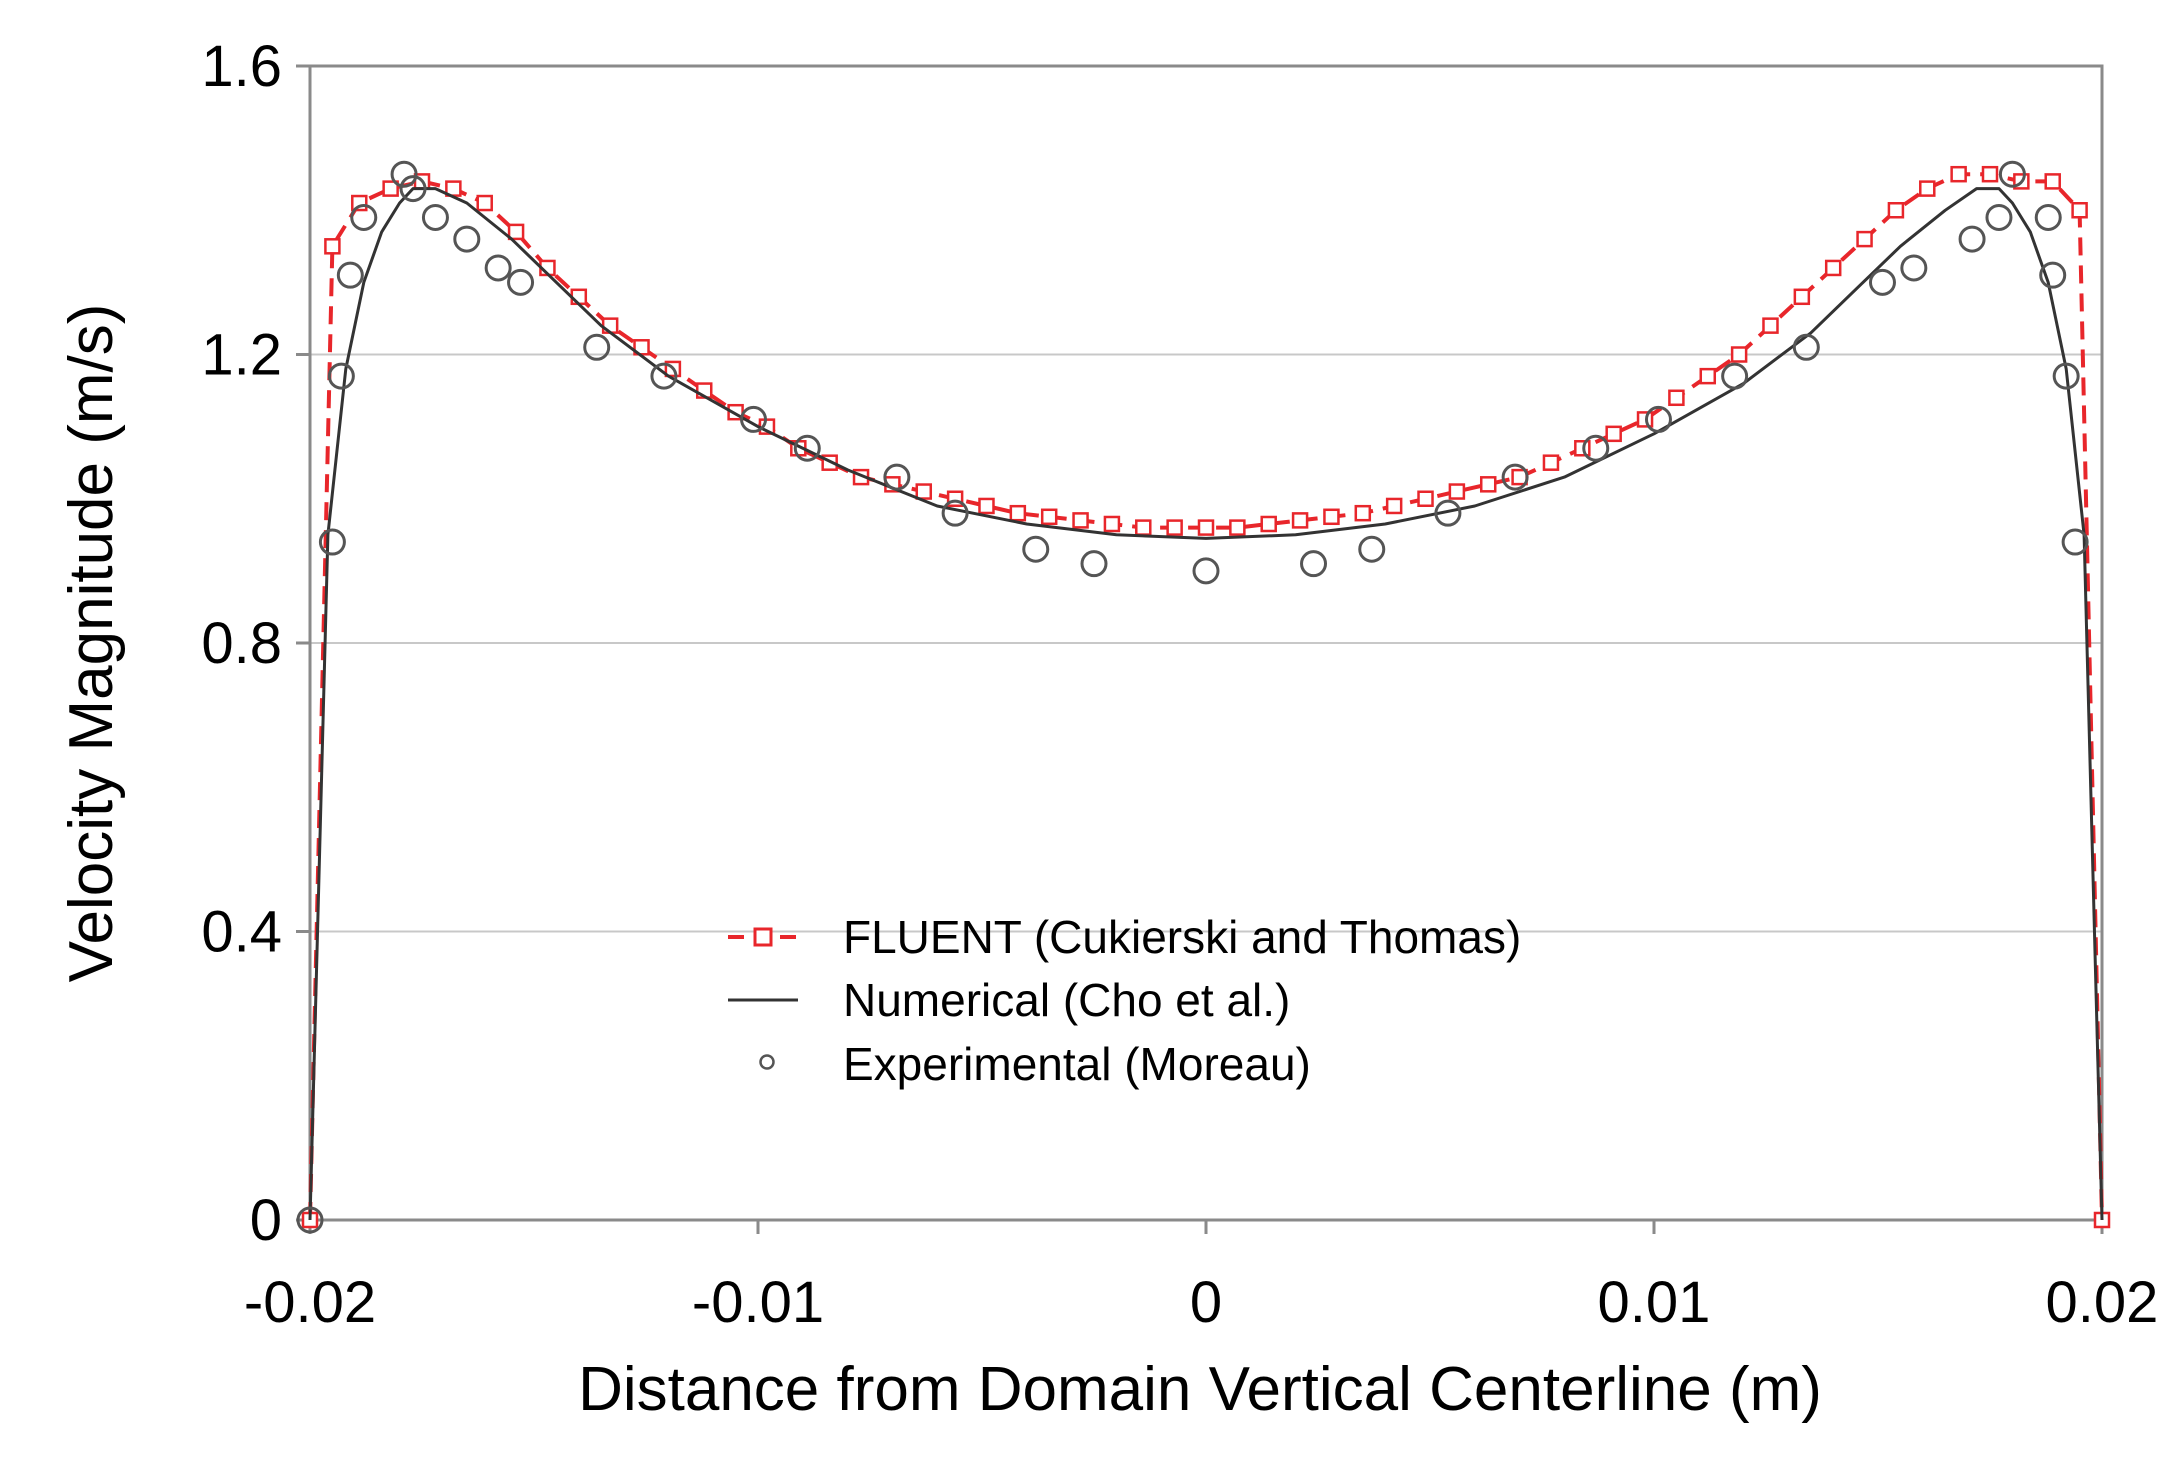 The width and height of the screenshot is (2182, 1466). What do you see at coordinates (310, 1302) in the screenshot?
I see `x-tick-label: -0.02` at bounding box center [310, 1302].